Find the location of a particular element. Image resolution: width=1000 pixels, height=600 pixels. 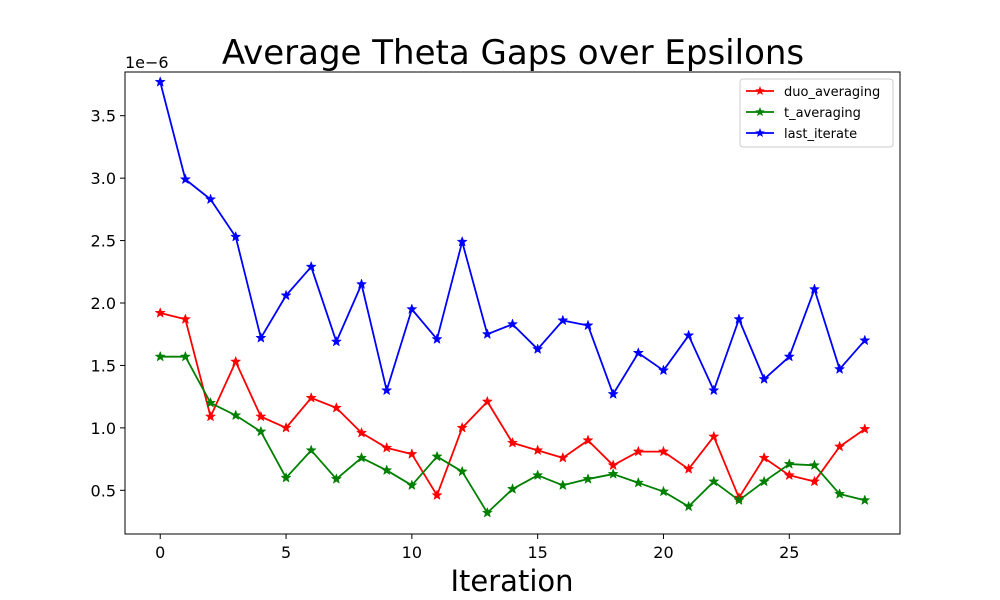

y-tick-label: 1.5 is located at coordinates (103, 365).